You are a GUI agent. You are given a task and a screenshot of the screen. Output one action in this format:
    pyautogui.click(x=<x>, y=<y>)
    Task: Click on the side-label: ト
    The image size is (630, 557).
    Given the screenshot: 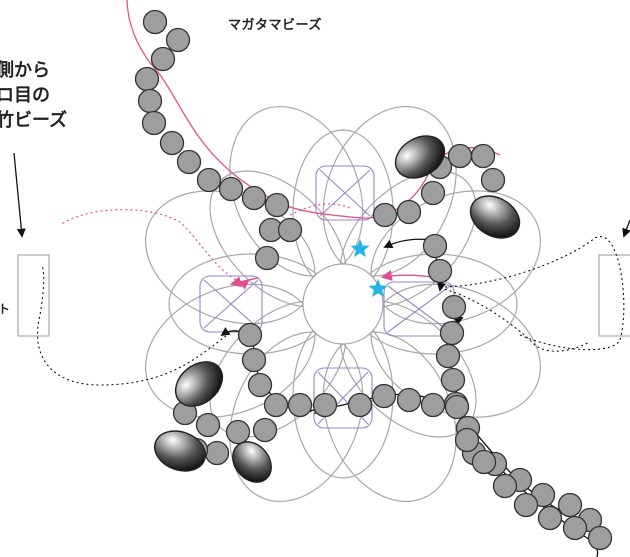 What is the action you would take?
    pyautogui.click(x=5, y=309)
    